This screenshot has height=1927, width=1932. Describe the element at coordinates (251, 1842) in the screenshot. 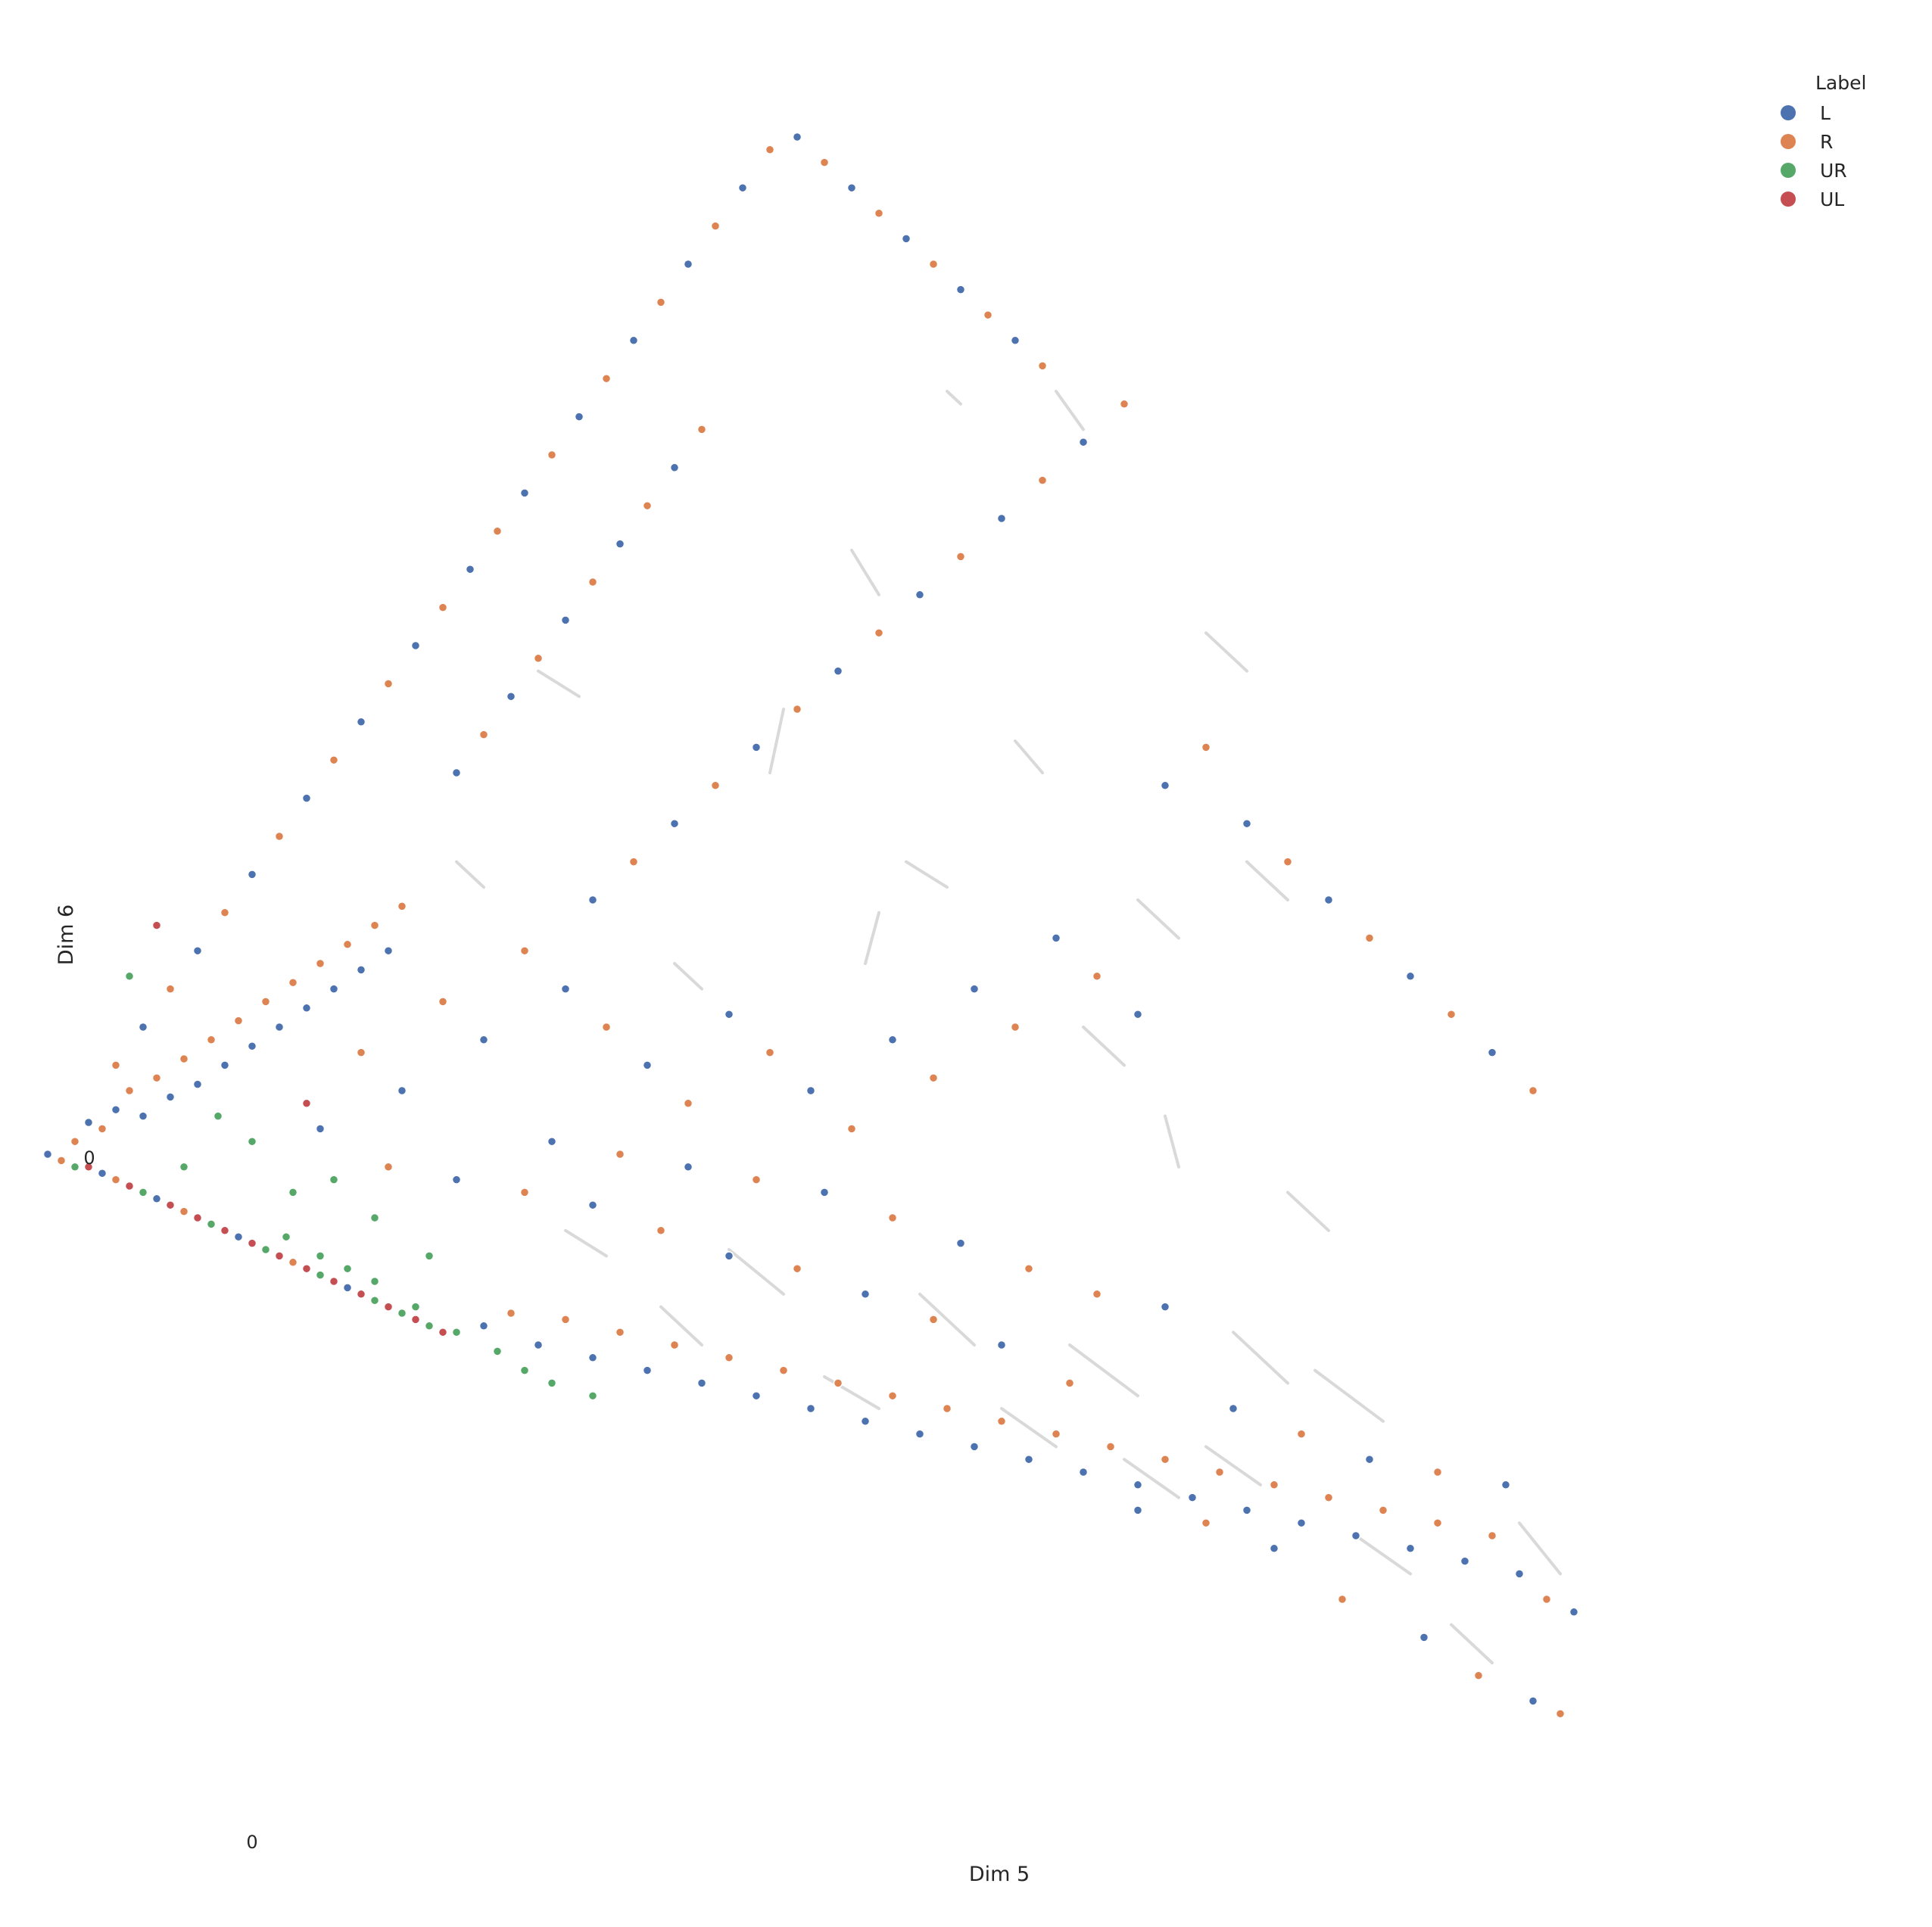

I see `x-tick-label: 0` at that location.